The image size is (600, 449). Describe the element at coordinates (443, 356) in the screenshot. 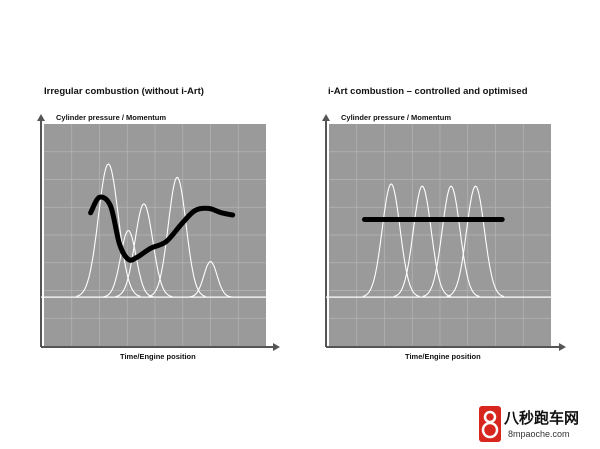

I see `x-axis-label-right: Time/Engine position` at that location.